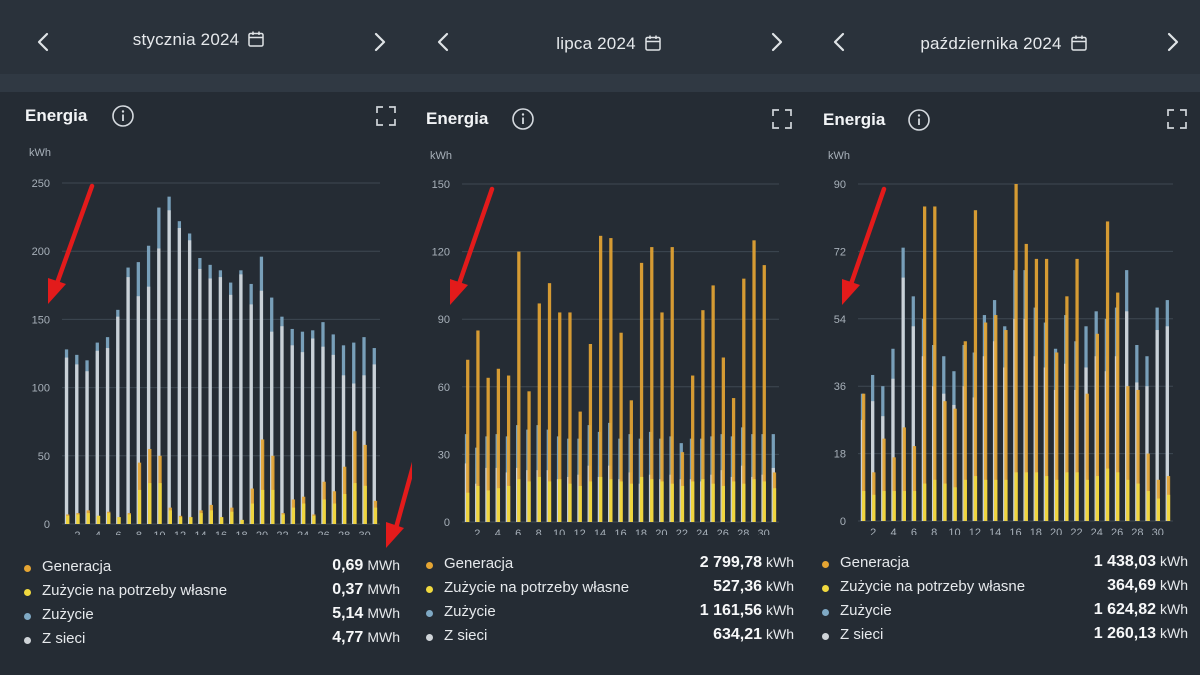 Image resolution: width=1200 pixels, height=675 pixels. I want to click on legend-item: Zużycie 1 161,56 kWh, so click(610, 614).